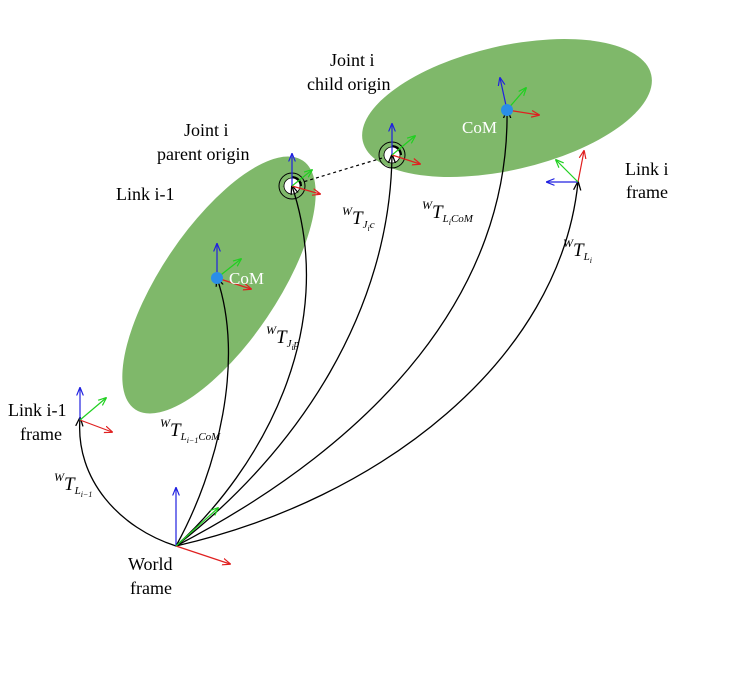  I want to click on transform-label-jic: WTJic, so click(358, 218).